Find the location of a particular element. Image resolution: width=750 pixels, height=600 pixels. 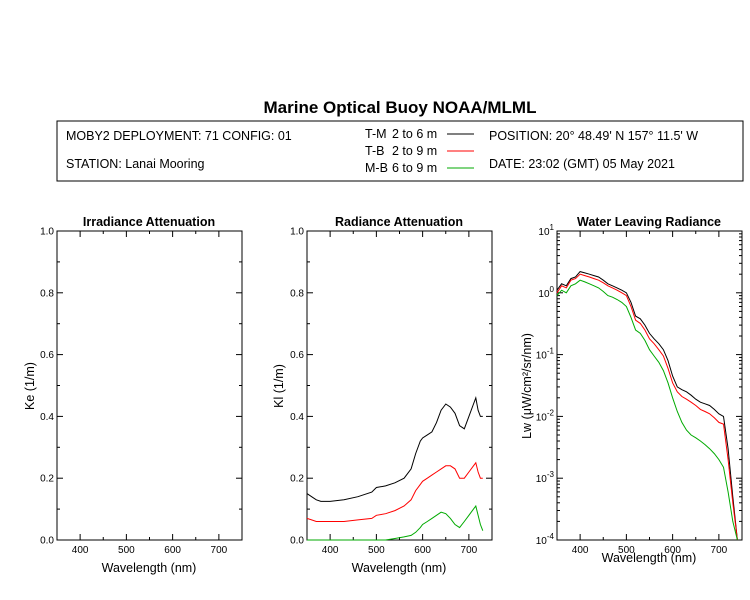

legend-name: T-M is located at coordinates (376, 134).